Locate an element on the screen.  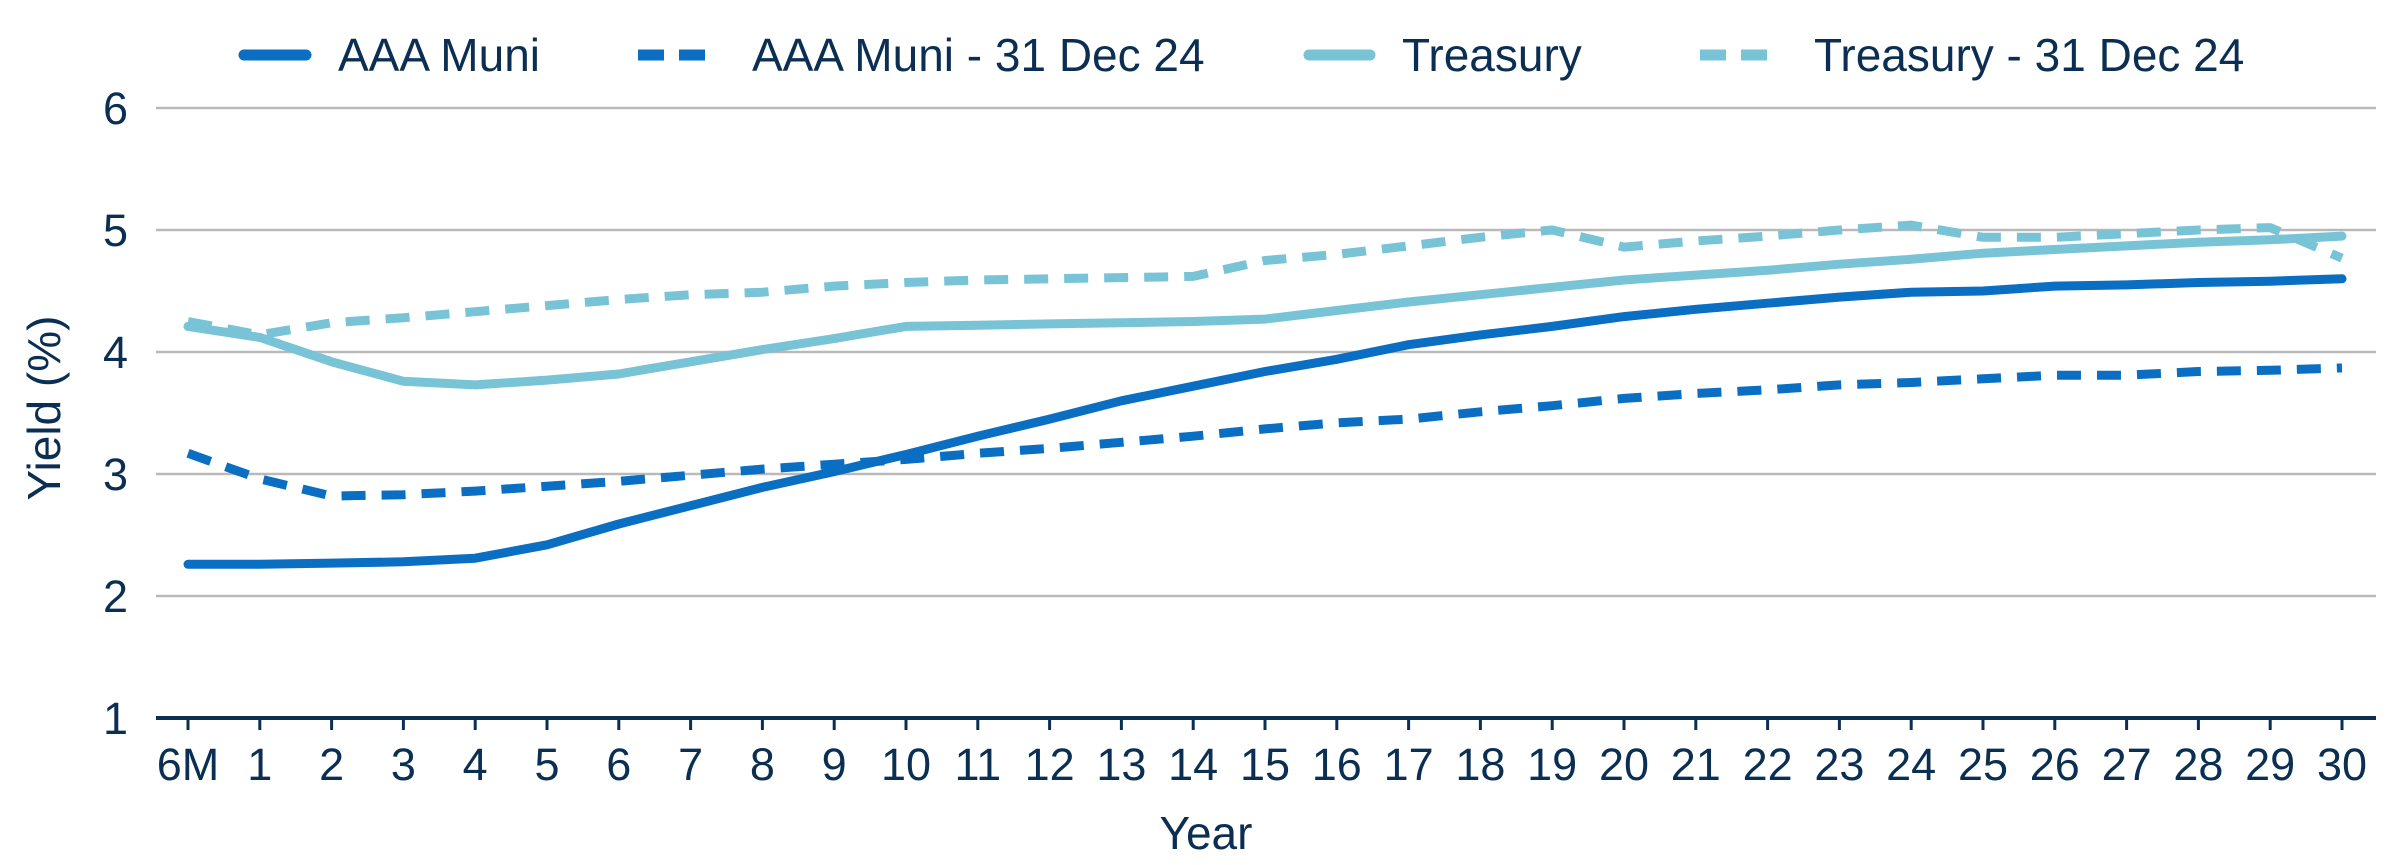
x-tick-label: 18 is located at coordinates (1480, 764).